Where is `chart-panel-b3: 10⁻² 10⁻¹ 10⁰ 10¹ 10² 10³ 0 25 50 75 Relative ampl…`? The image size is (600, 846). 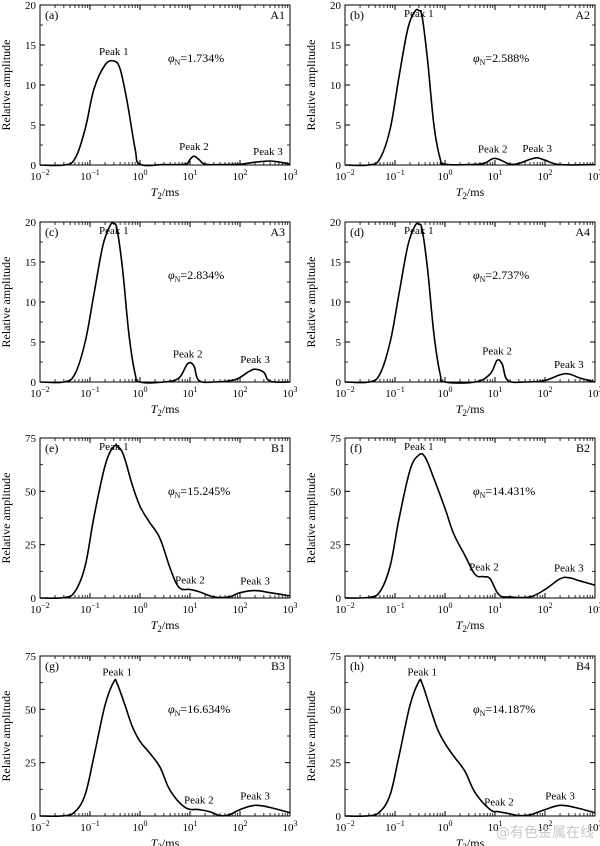
chart-panel-b3: 10⁻² 10⁻¹ 10⁰ 10¹ 10² 10³ 0 25 50 75 Relative ampl… is located at coordinates (149, 748).